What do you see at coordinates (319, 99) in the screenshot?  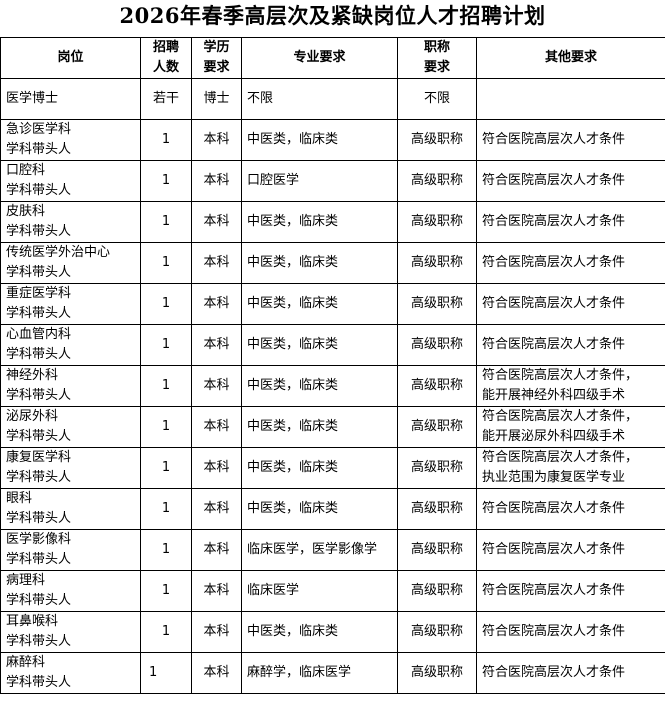 I see `cell-major: 不限` at bounding box center [319, 99].